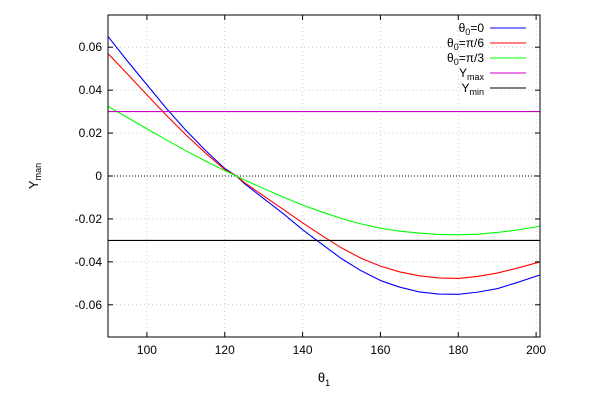 Image resolution: width=600 pixels, height=400 pixels. What do you see at coordinates (34, 176) in the screenshot?
I see `y-axis-label: Yman` at bounding box center [34, 176].